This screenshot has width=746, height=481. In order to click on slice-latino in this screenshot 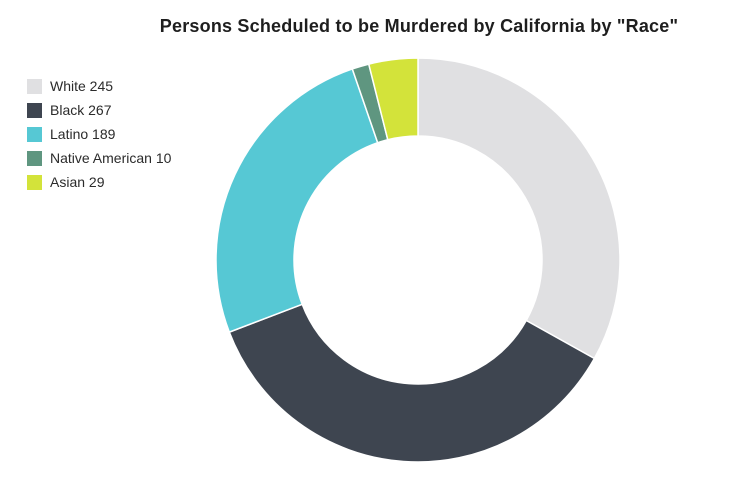, I will do `click(297, 201)`.